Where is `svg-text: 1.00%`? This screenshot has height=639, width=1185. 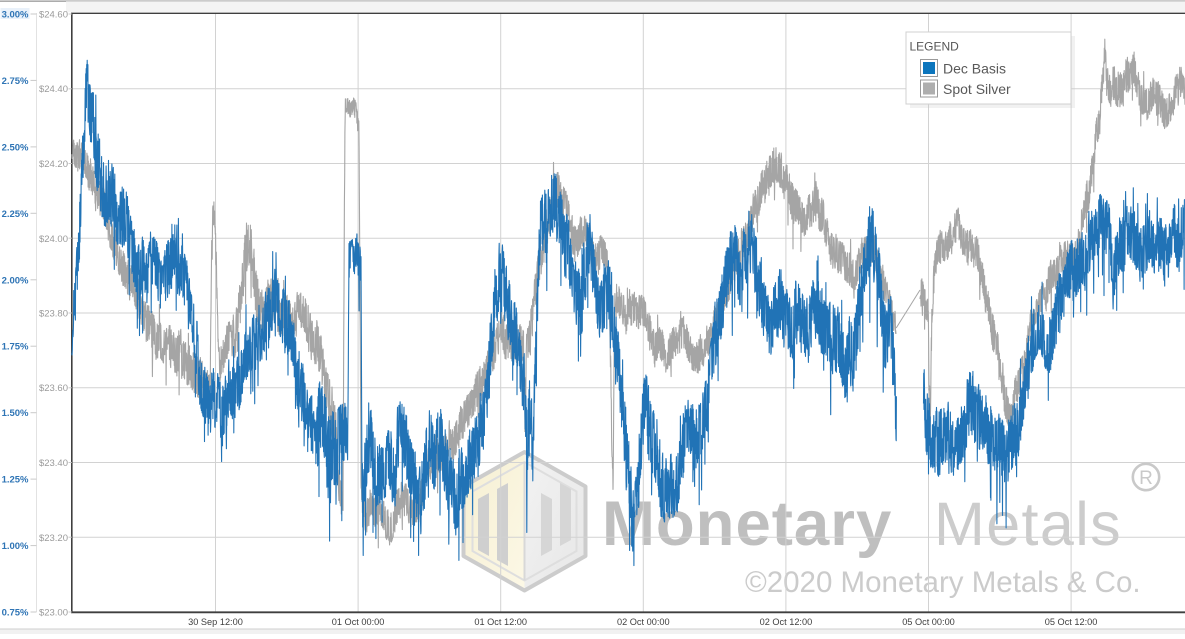 svg-text: 1.00% is located at coordinates (15, 546).